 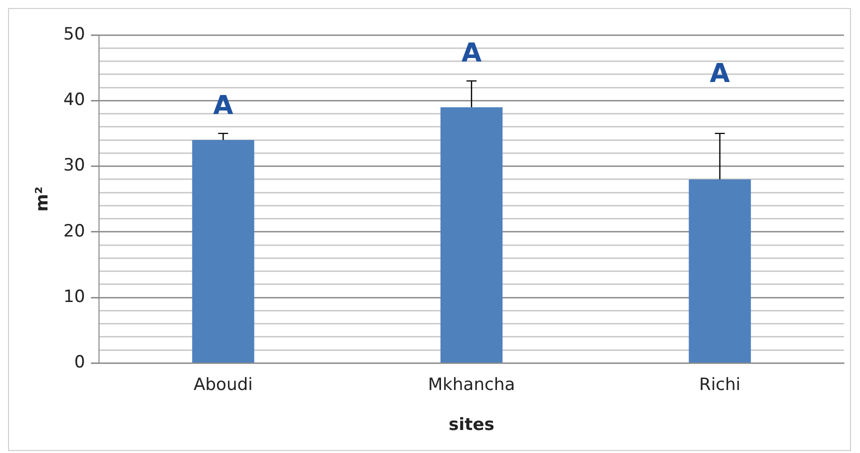 I want to click on y-tick-label: 10, so click(x=74, y=296).